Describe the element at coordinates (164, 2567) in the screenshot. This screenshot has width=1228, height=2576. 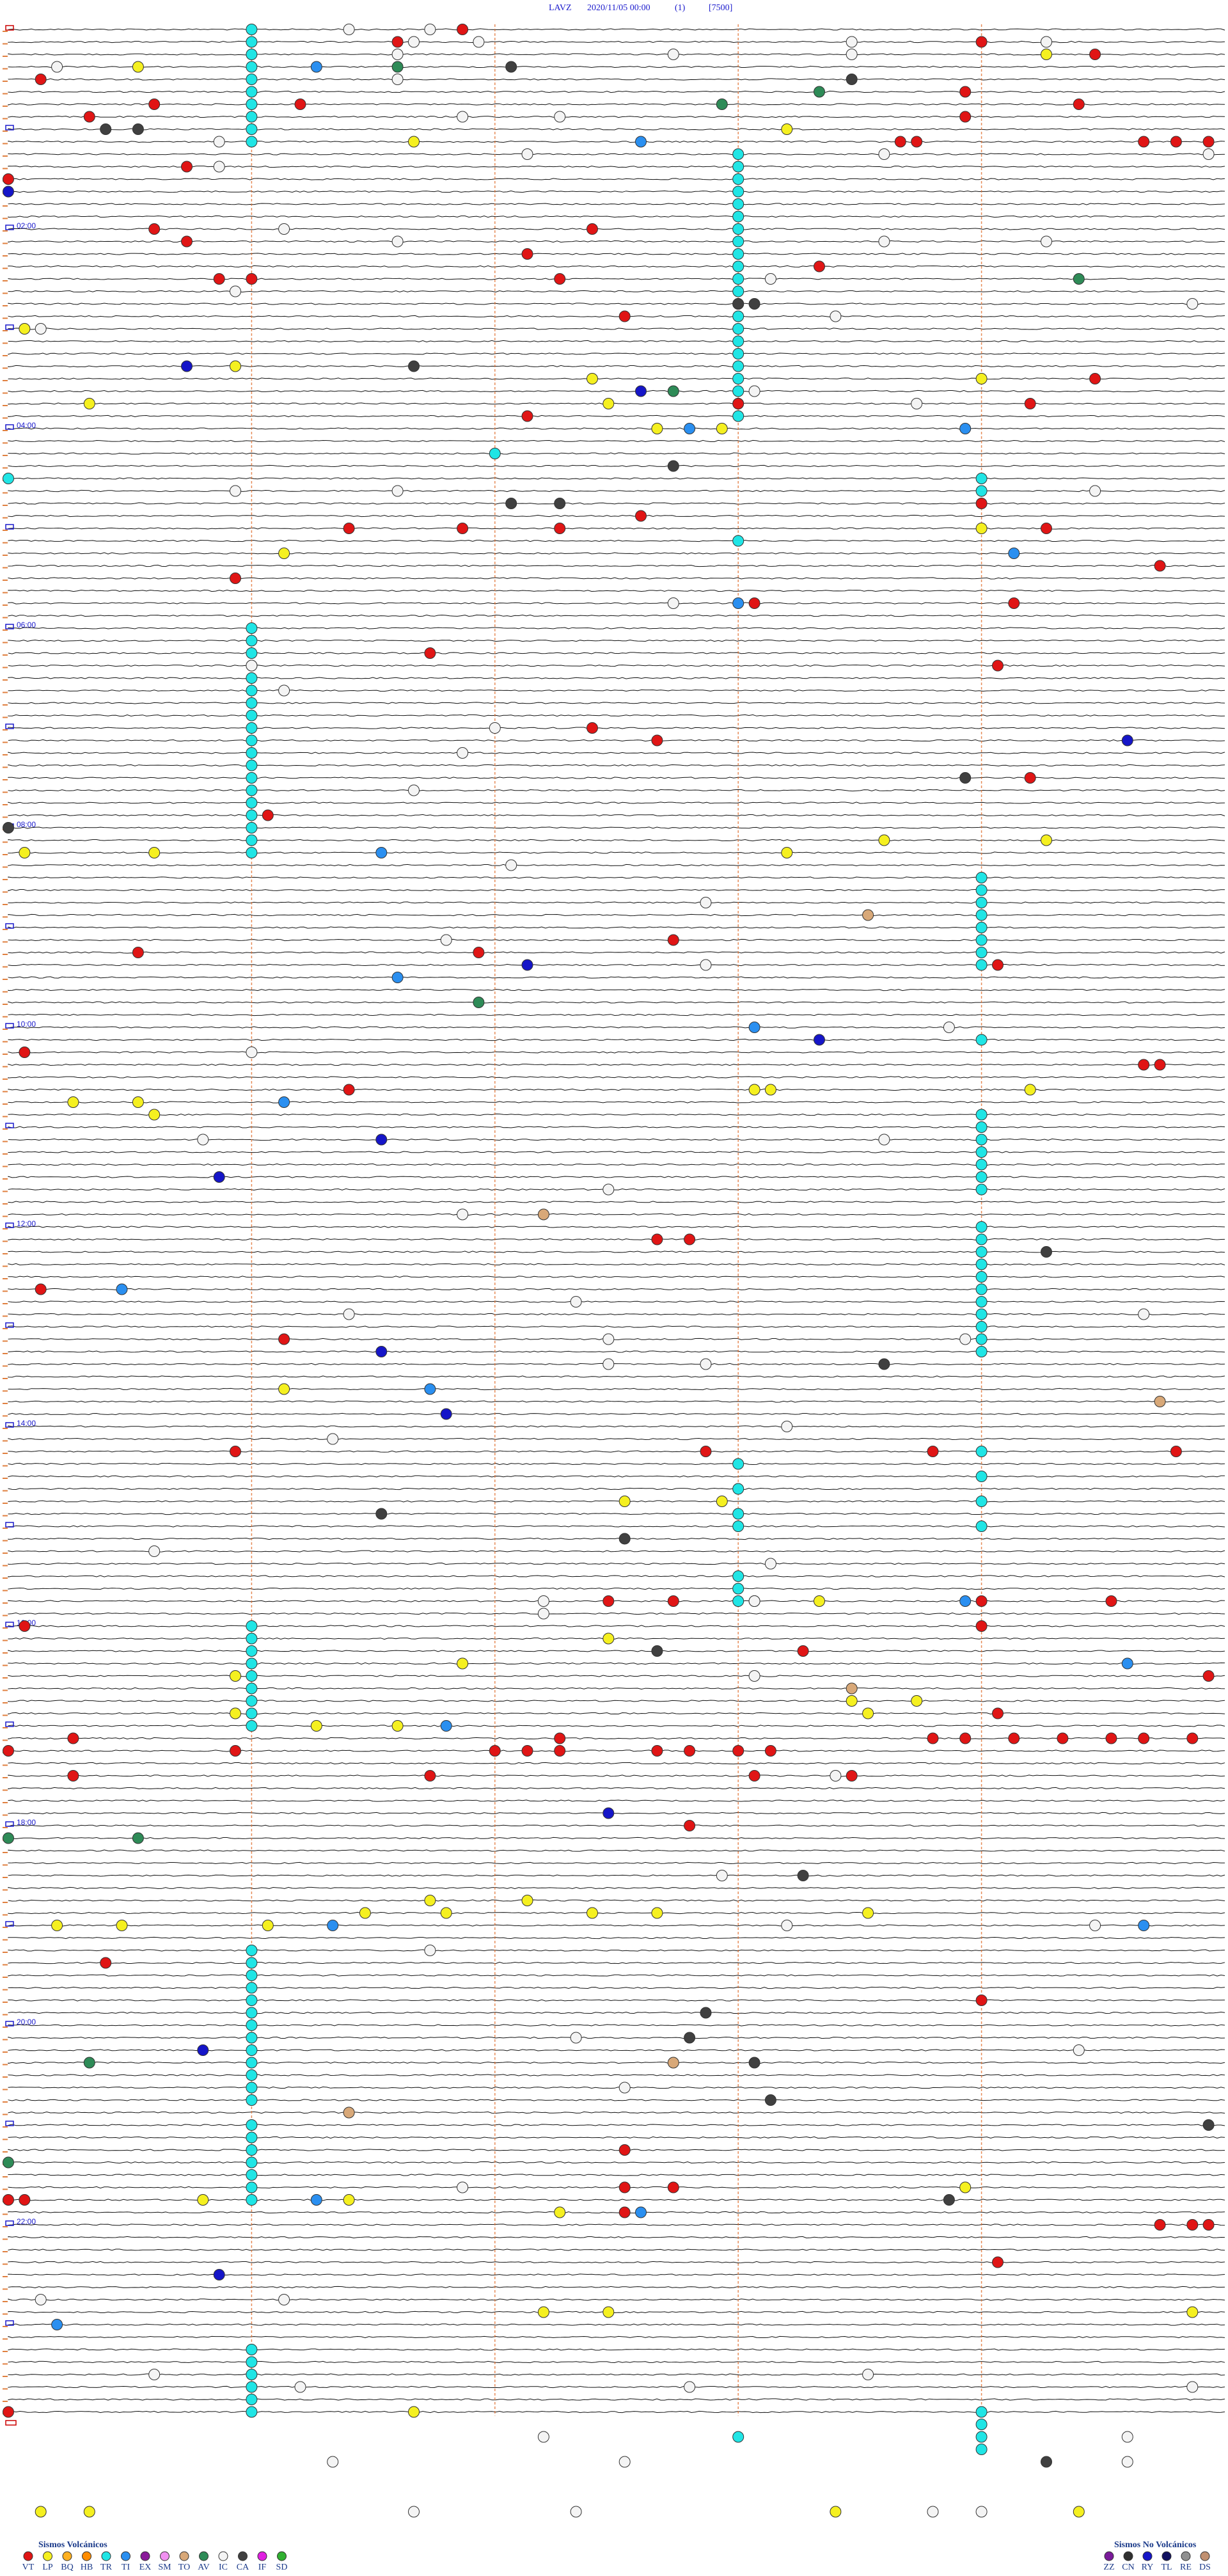
I see `legend-code: SM` at that location.